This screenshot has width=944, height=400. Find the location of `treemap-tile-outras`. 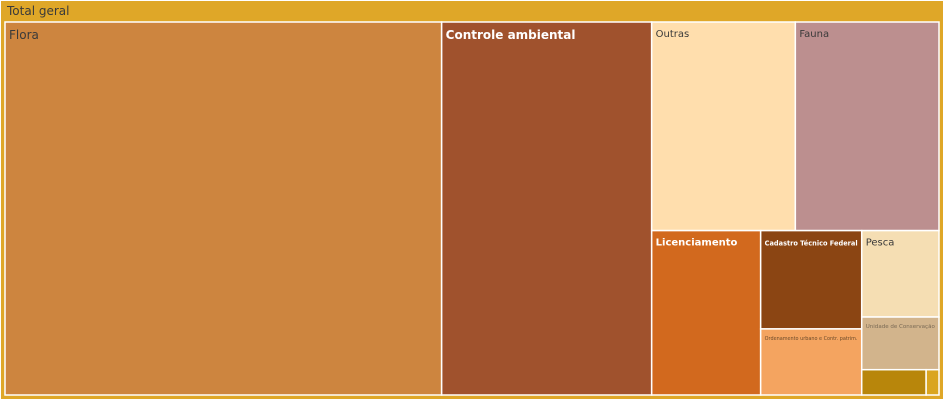

treemap-tile-outras is located at coordinates (723, 126).